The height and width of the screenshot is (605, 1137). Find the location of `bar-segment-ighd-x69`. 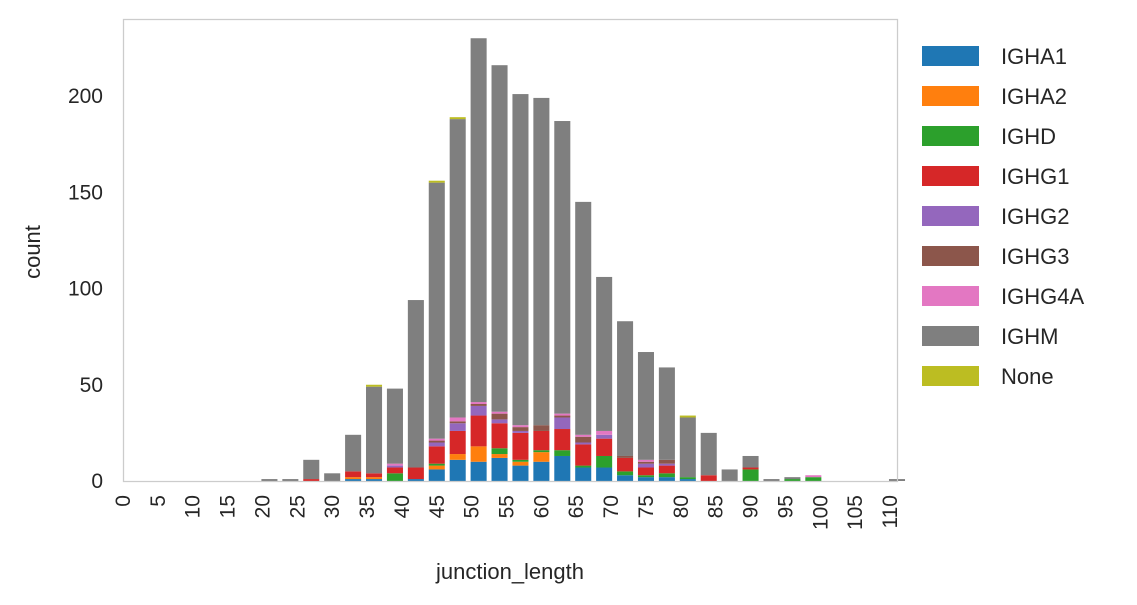

bar-segment-ighd-x69 is located at coordinates (604, 461).